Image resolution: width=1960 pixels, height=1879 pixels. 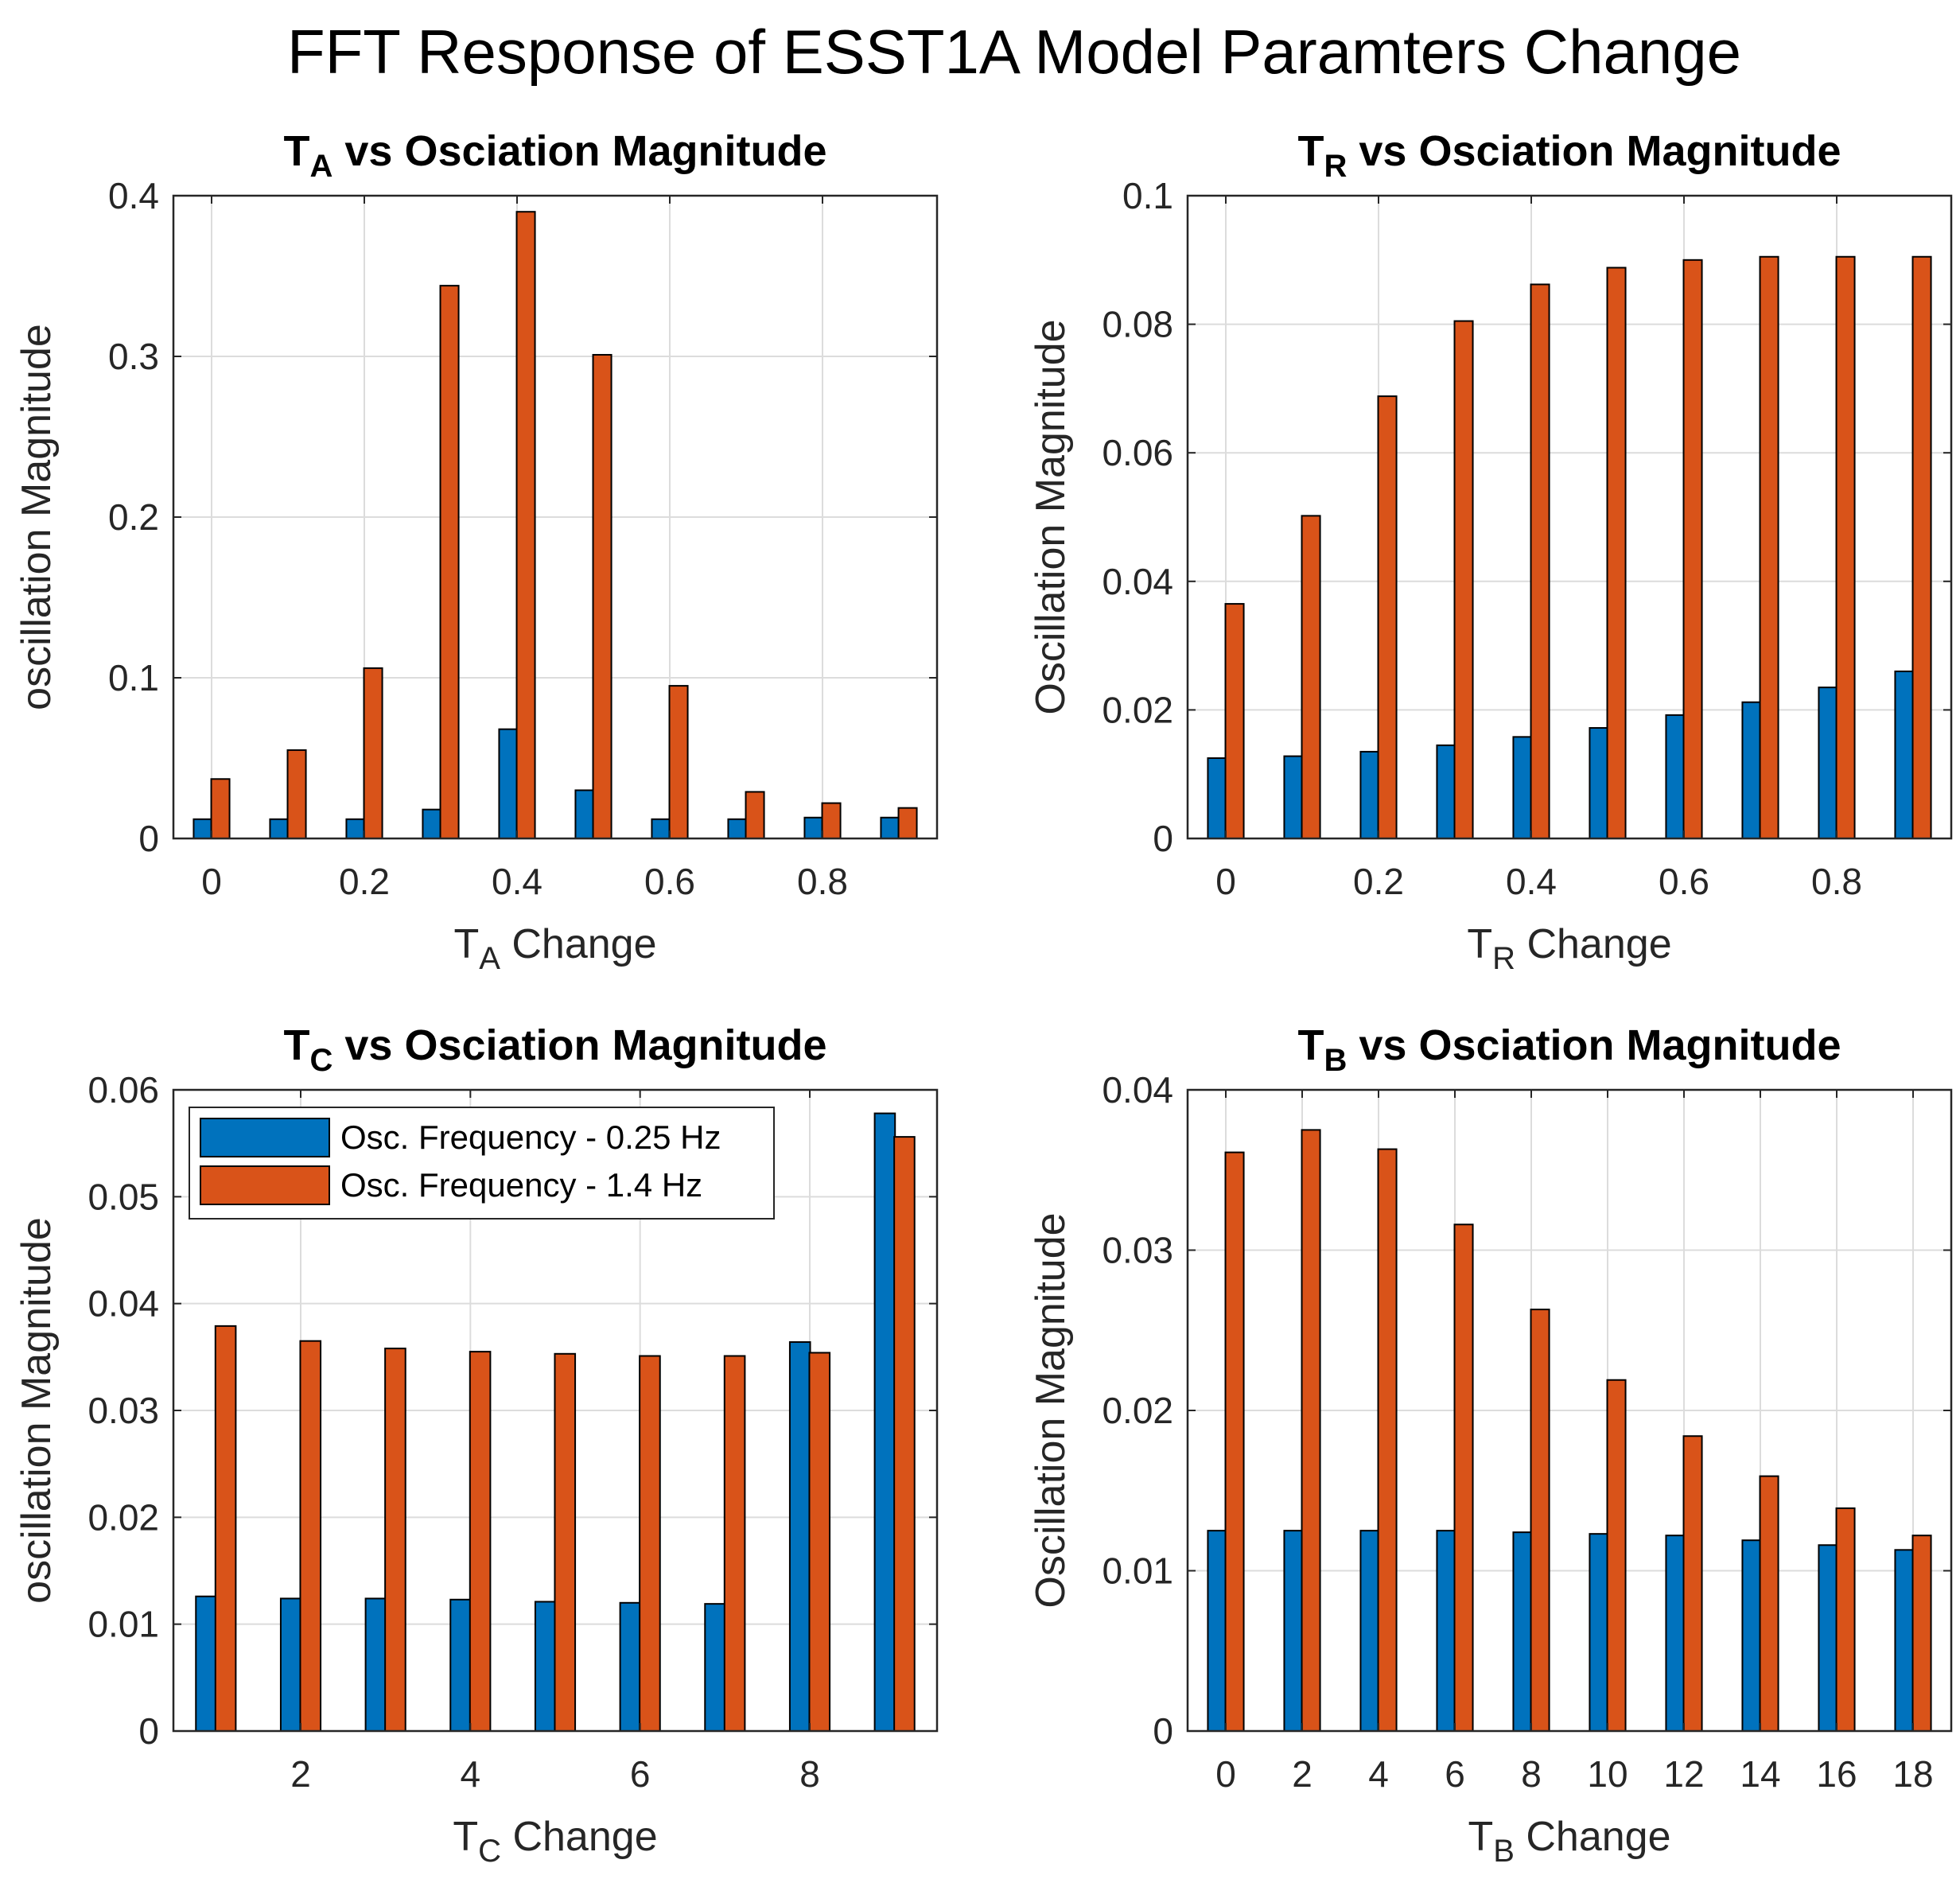 What do you see at coordinates (471, 1774) in the screenshot?
I see `x-tick-label: 4` at bounding box center [471, 1774].